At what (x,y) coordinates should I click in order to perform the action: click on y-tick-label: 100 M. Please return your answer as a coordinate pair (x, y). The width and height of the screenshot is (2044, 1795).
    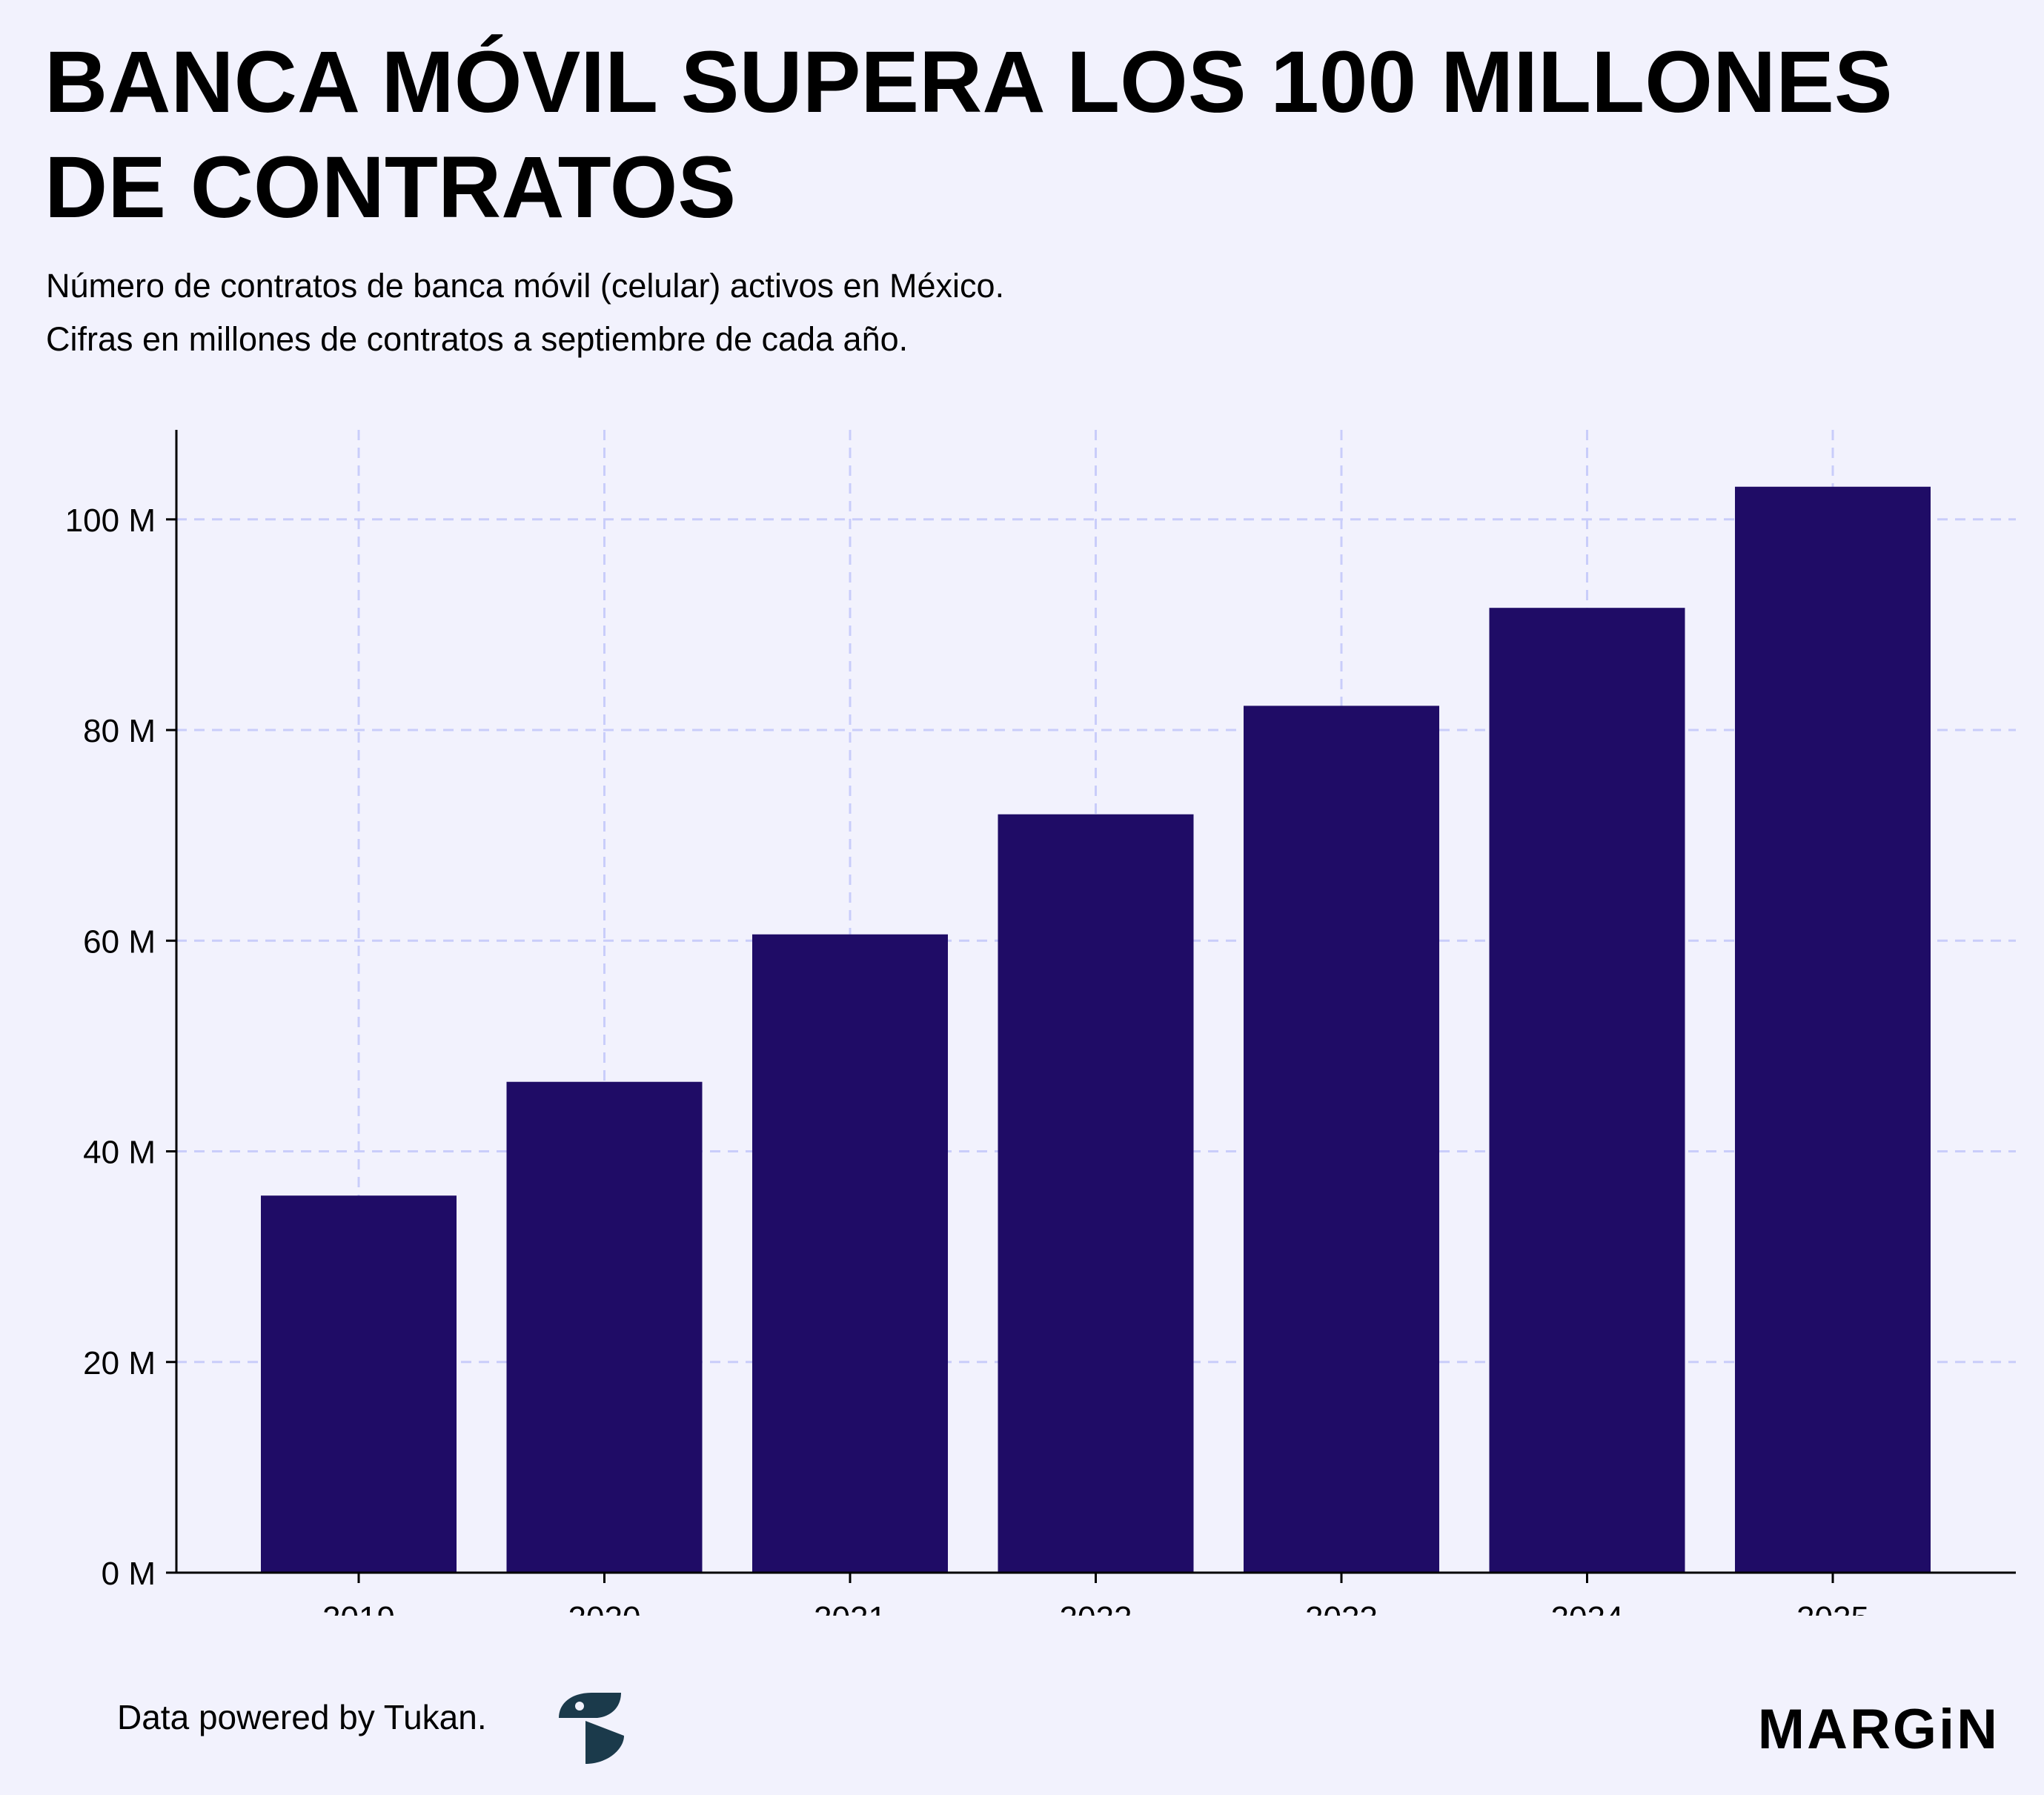
    Looking at the image, I should click on (110, 521).